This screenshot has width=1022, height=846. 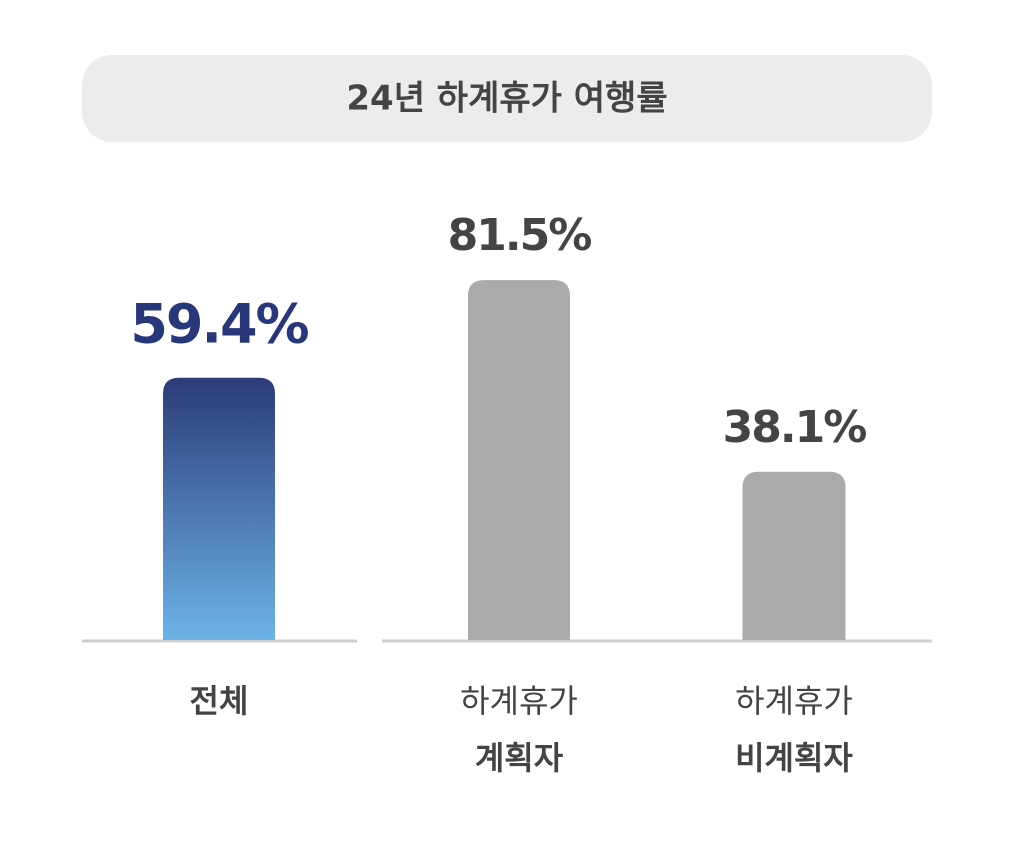 I want to click on chart-title: 24년 하계휴가 여행률, so click(x=506, y=99).